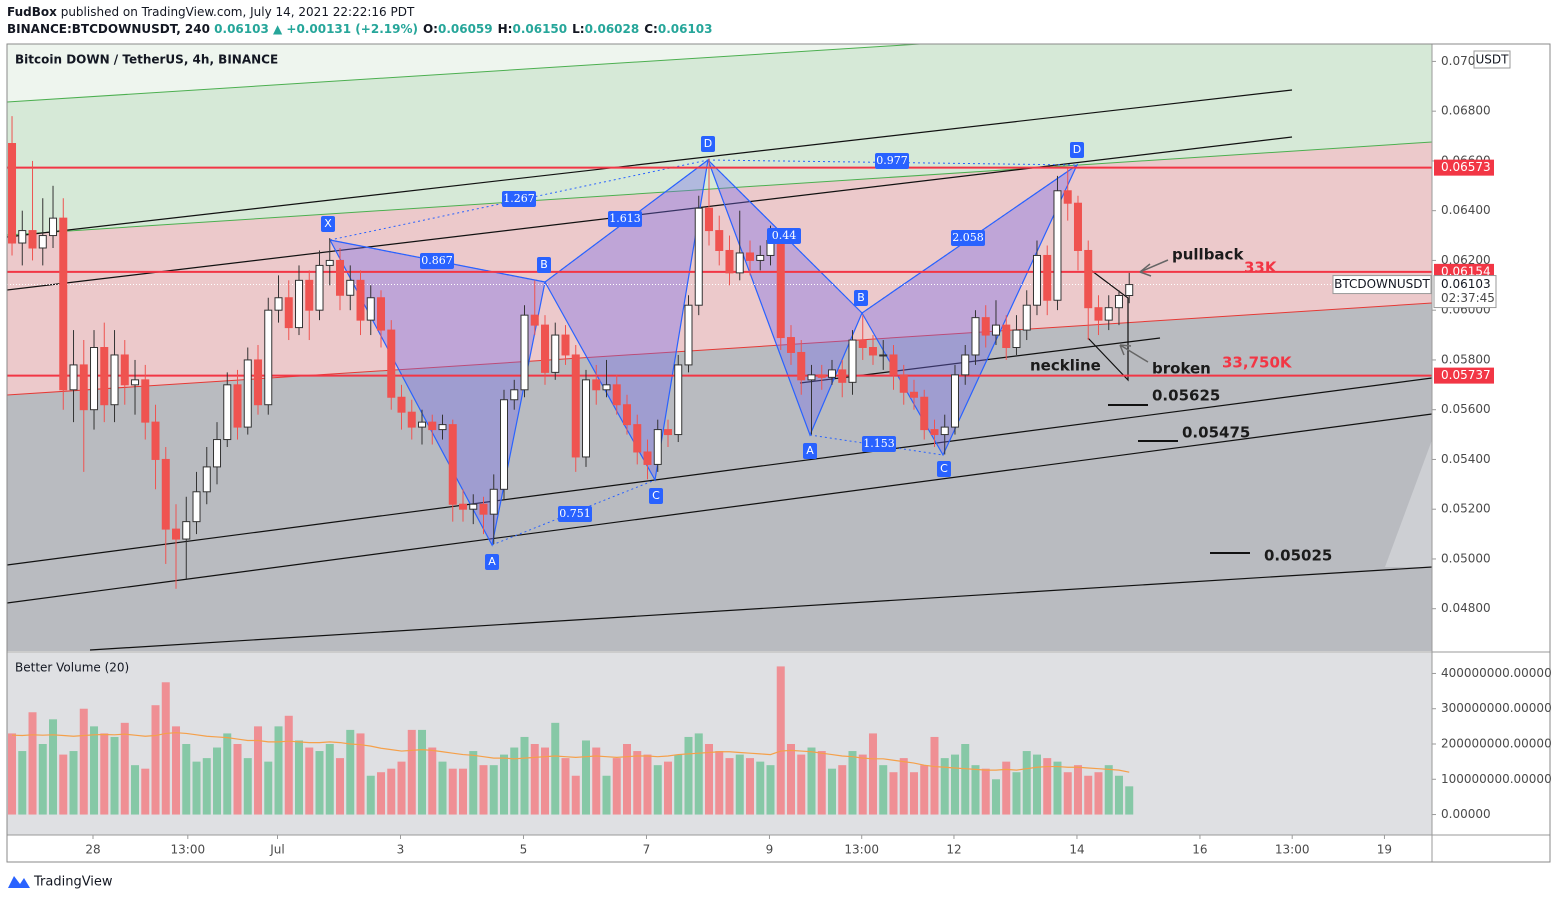 The image size is (1557, 900). Describe the element at coordinates (1466, 359) in the screenshot. I see `y-tick-label: 0.05800` at that location.